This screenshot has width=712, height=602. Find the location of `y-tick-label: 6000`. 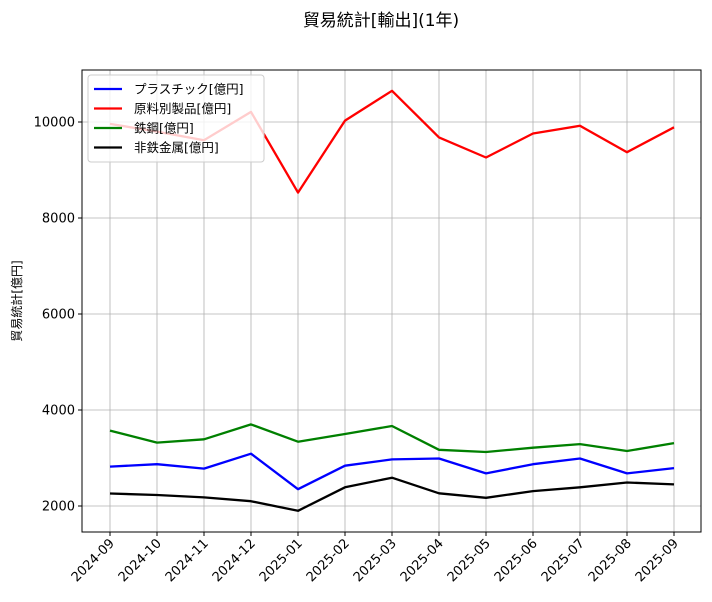

y-tick-label: 6000 is located at coordinates (58, 315).